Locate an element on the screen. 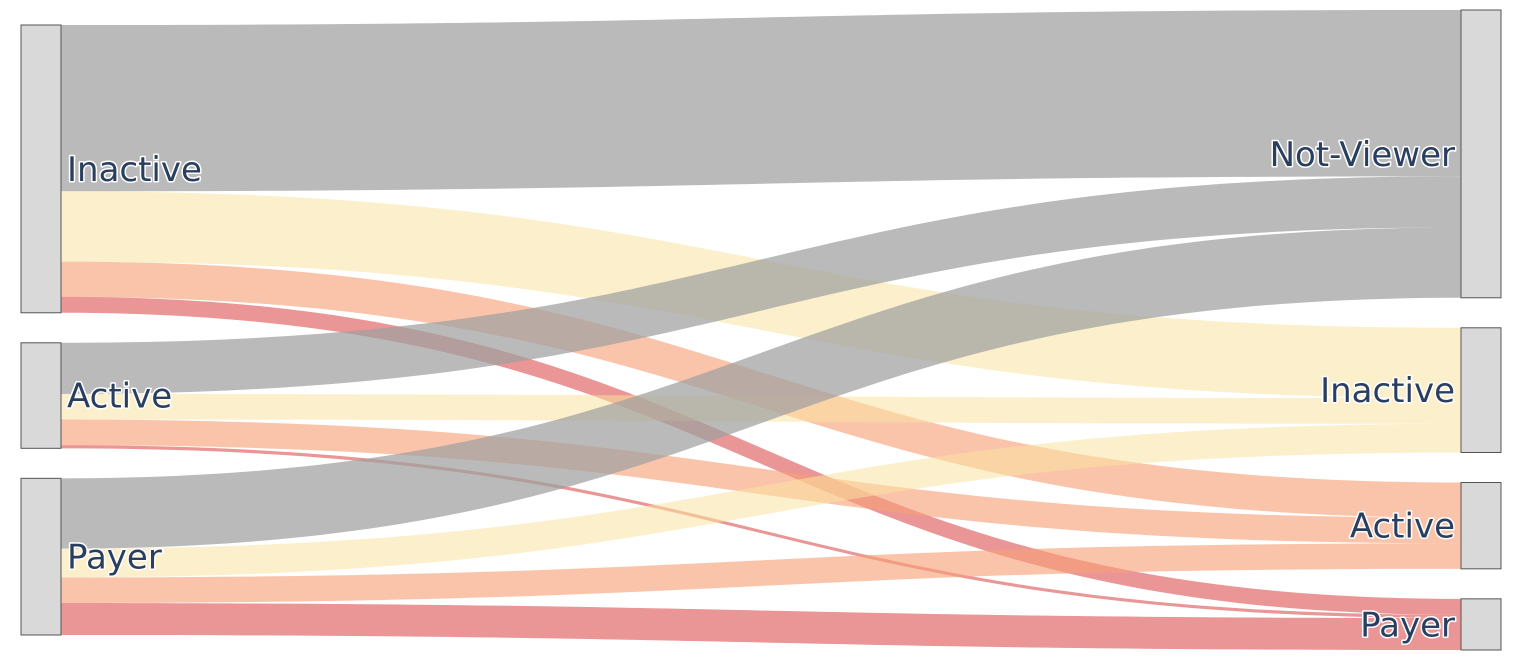 The width and height of the screenshot is (1519, 666). node-tgt-inactive is located at coordinates (1481, 390).